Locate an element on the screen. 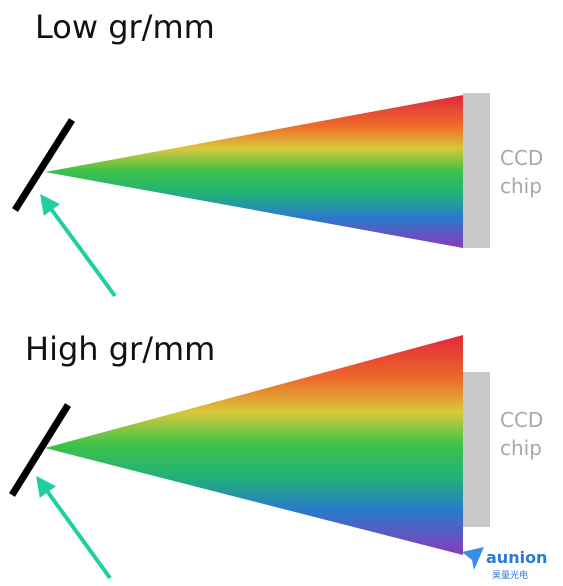  diagram-title: Low gr/mm is located at coordinates (125, 27).